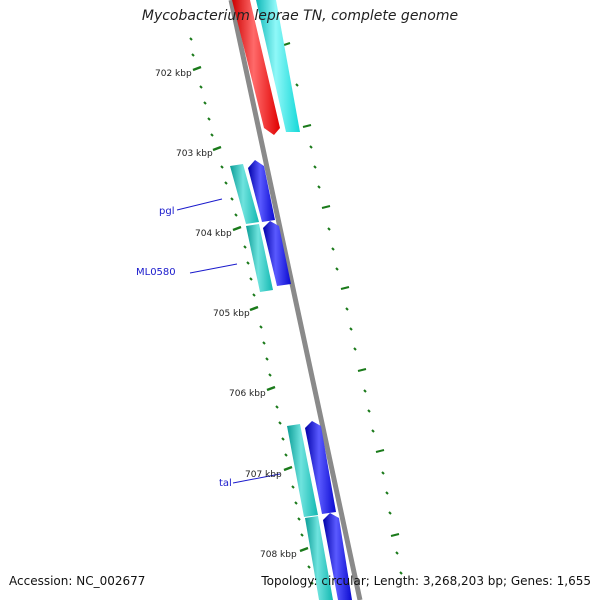  Describe the element at coordinates (278, 66) in the screenshot. I see `gene-feature-cyan` at that location.